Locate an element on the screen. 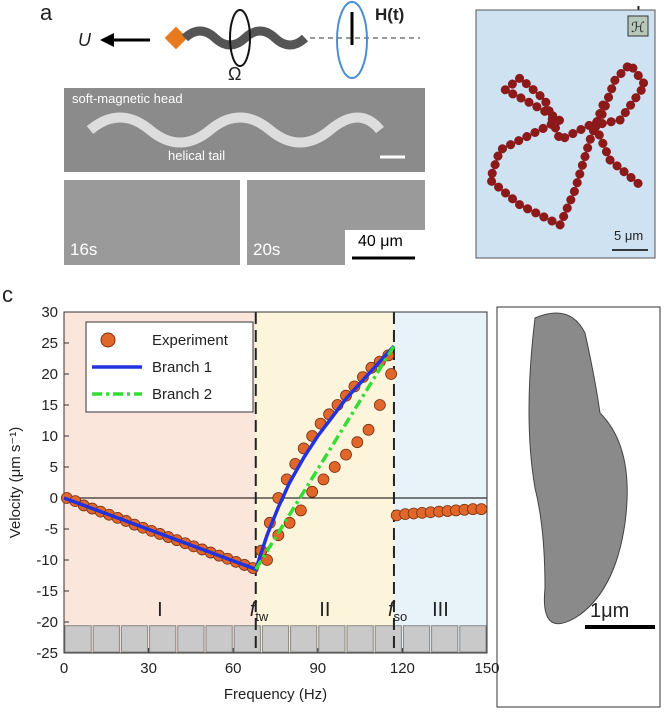  x-tick-label: 60 is located at coordinates (233, 668).